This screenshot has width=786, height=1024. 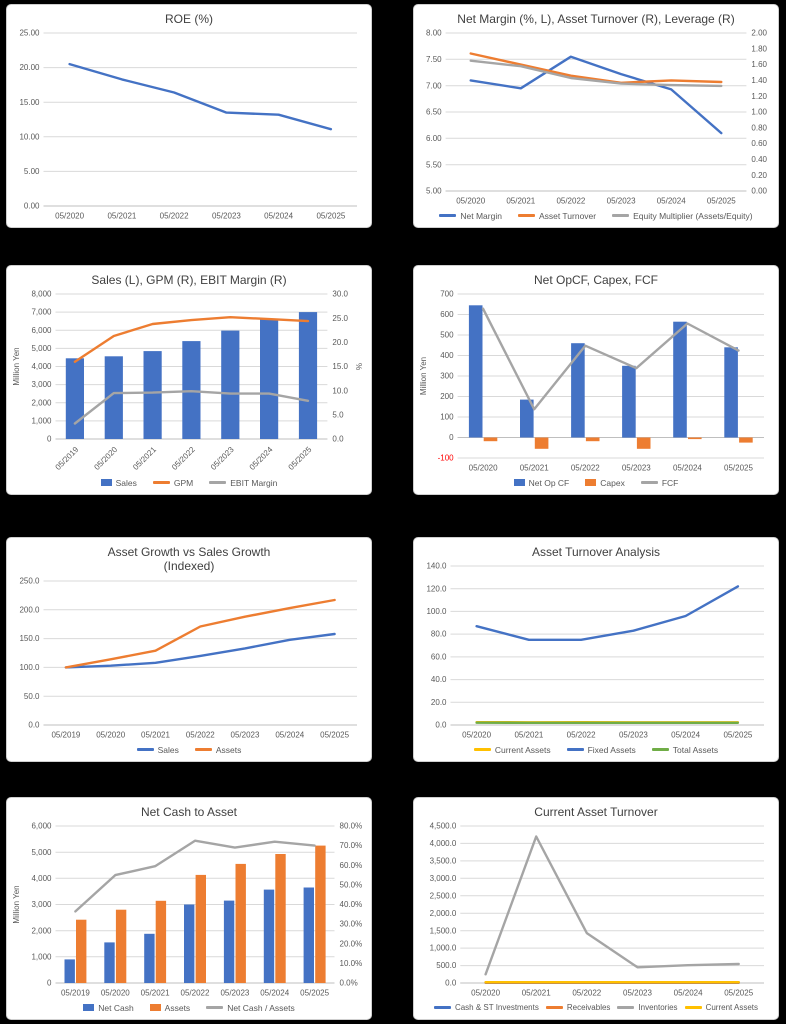 I want to click on svg-text: 0.20, so click(x=759, y=175).